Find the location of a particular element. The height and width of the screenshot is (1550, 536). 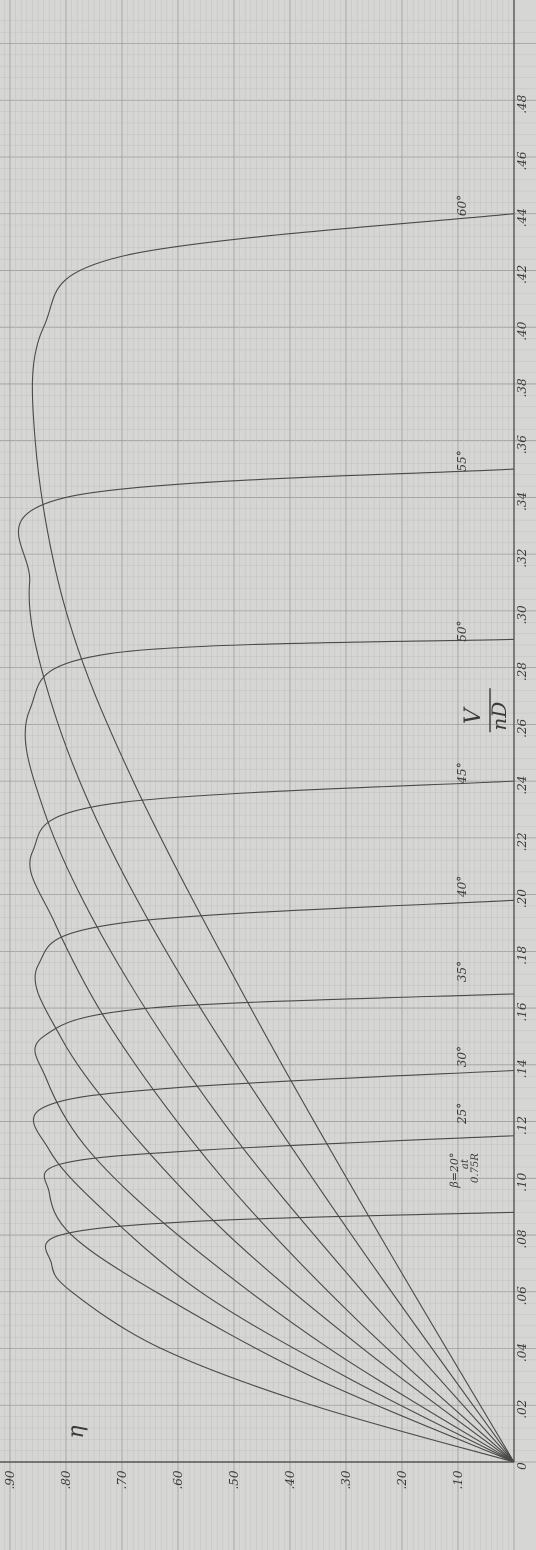

x-tick-label: .48 is located at coordinates (522, 103).